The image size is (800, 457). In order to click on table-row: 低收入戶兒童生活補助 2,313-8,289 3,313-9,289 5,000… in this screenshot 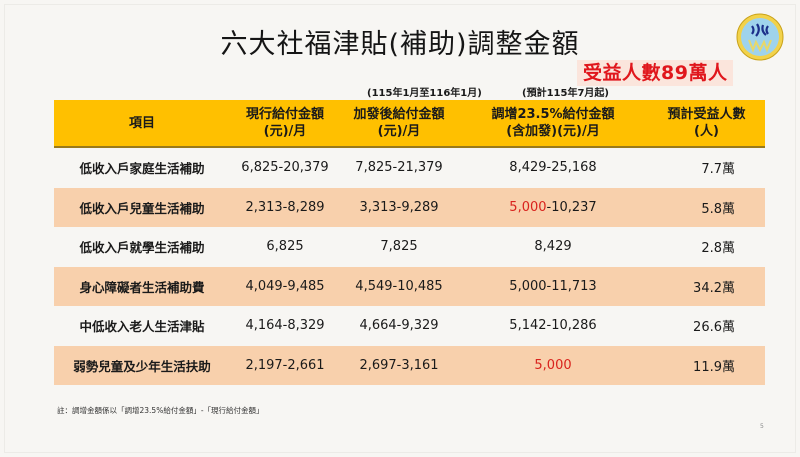, I will do `click(409, 207)`.